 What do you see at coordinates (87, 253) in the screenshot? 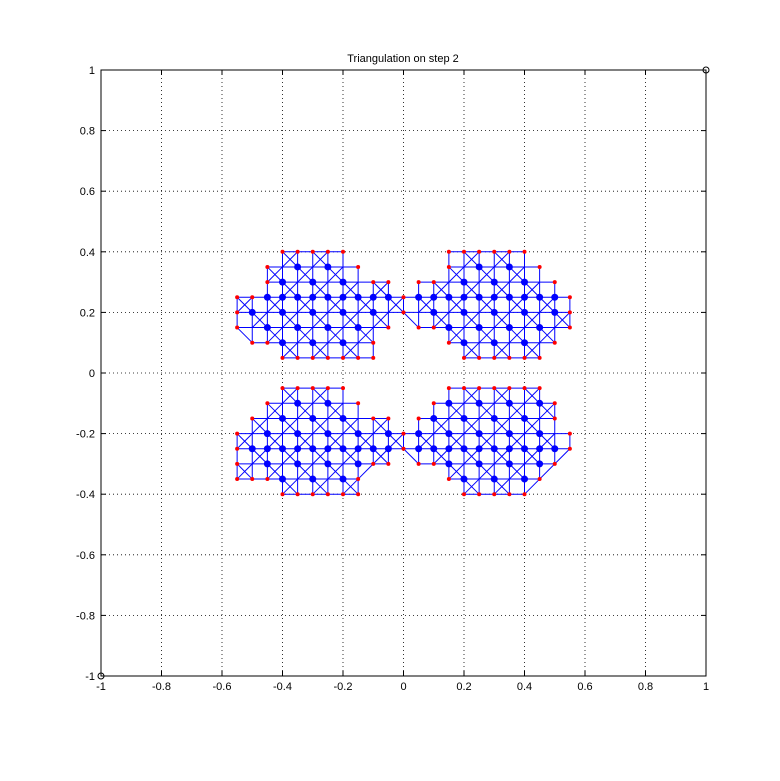
I see `y-tick-label: 0.4` at bounding box center [87, 253].